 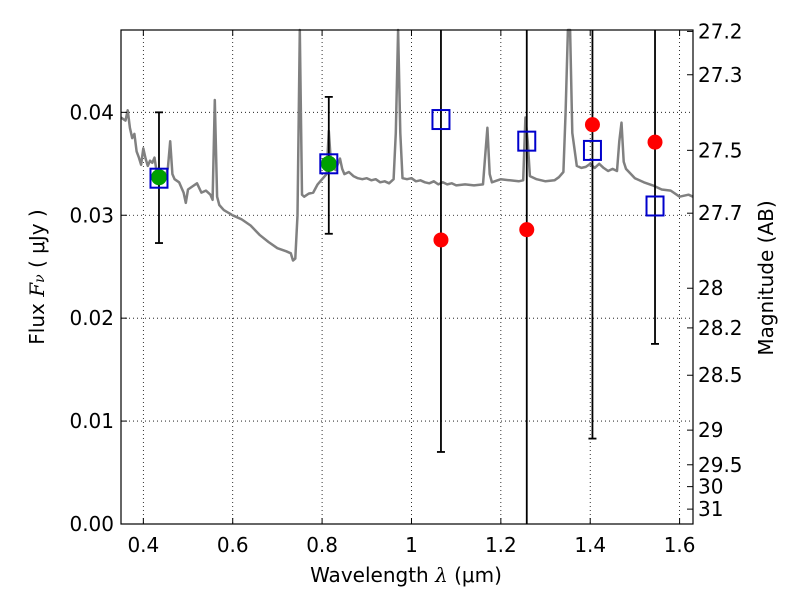 I want to click on x-axis-label-prefix: Wavelength, so click(x=372, y=575).